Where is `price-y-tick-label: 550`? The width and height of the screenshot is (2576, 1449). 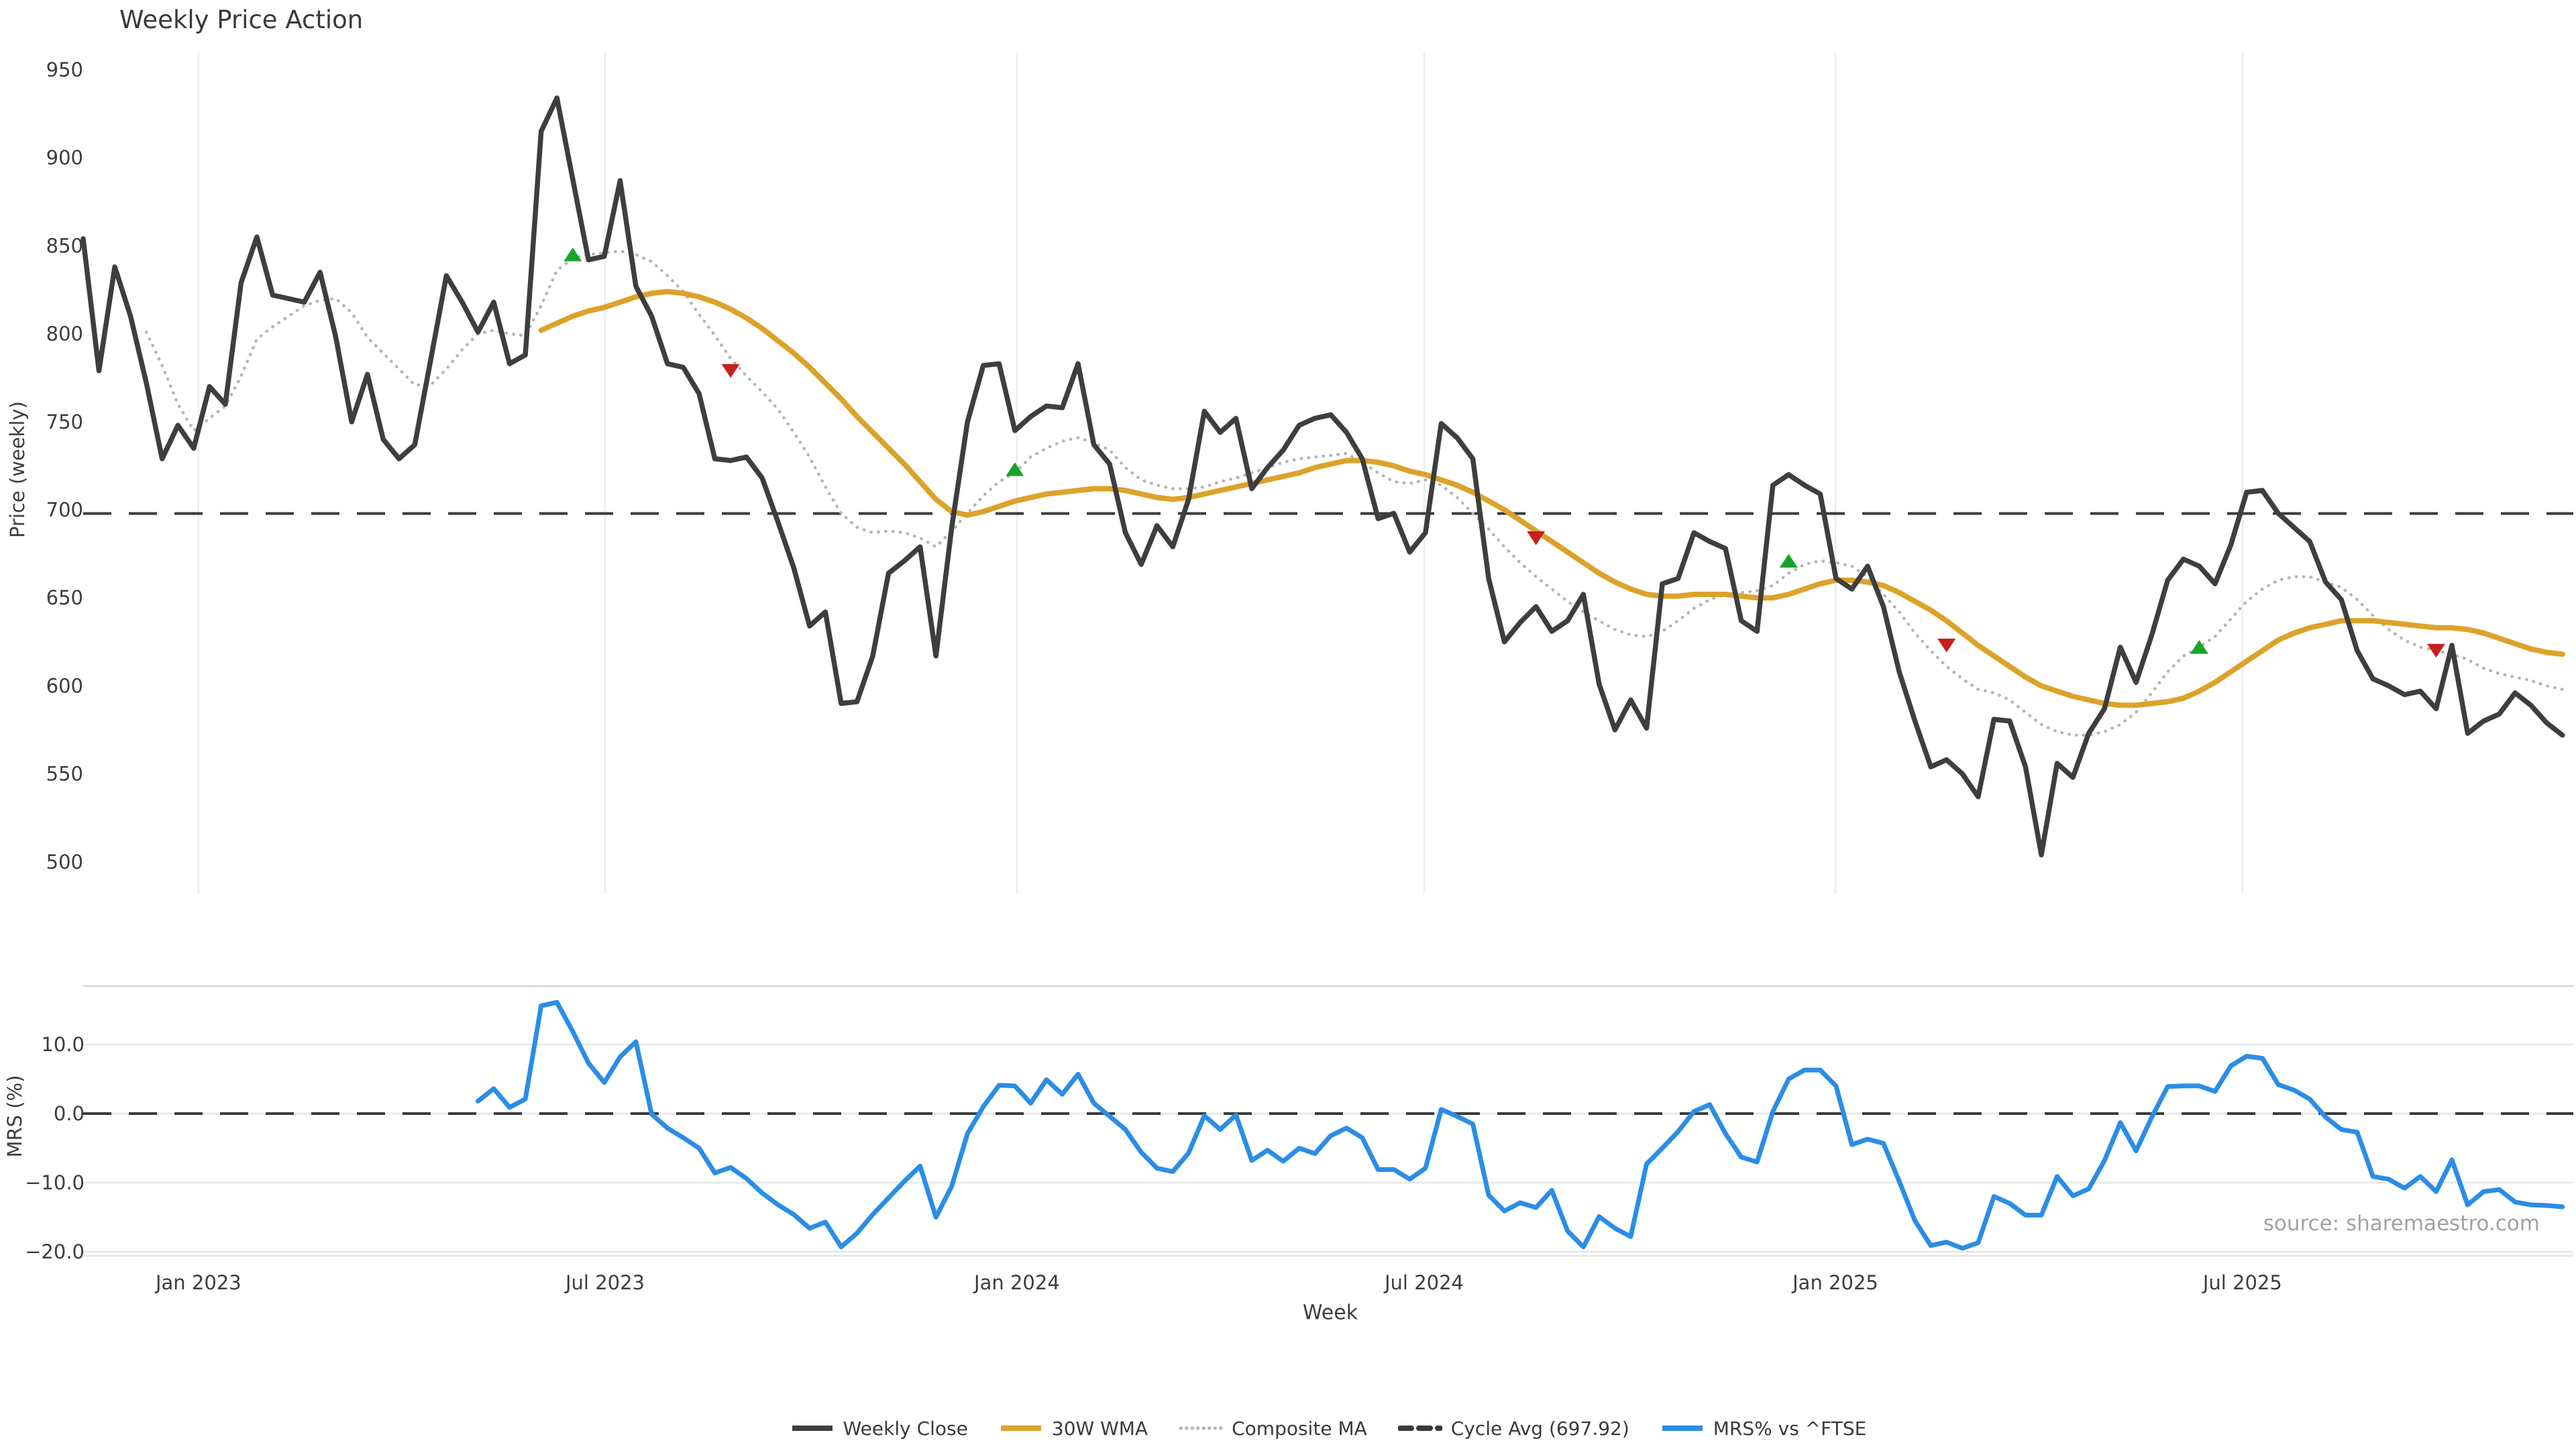
price-y-tick-label: 550 is located at coordinates (64, 774).